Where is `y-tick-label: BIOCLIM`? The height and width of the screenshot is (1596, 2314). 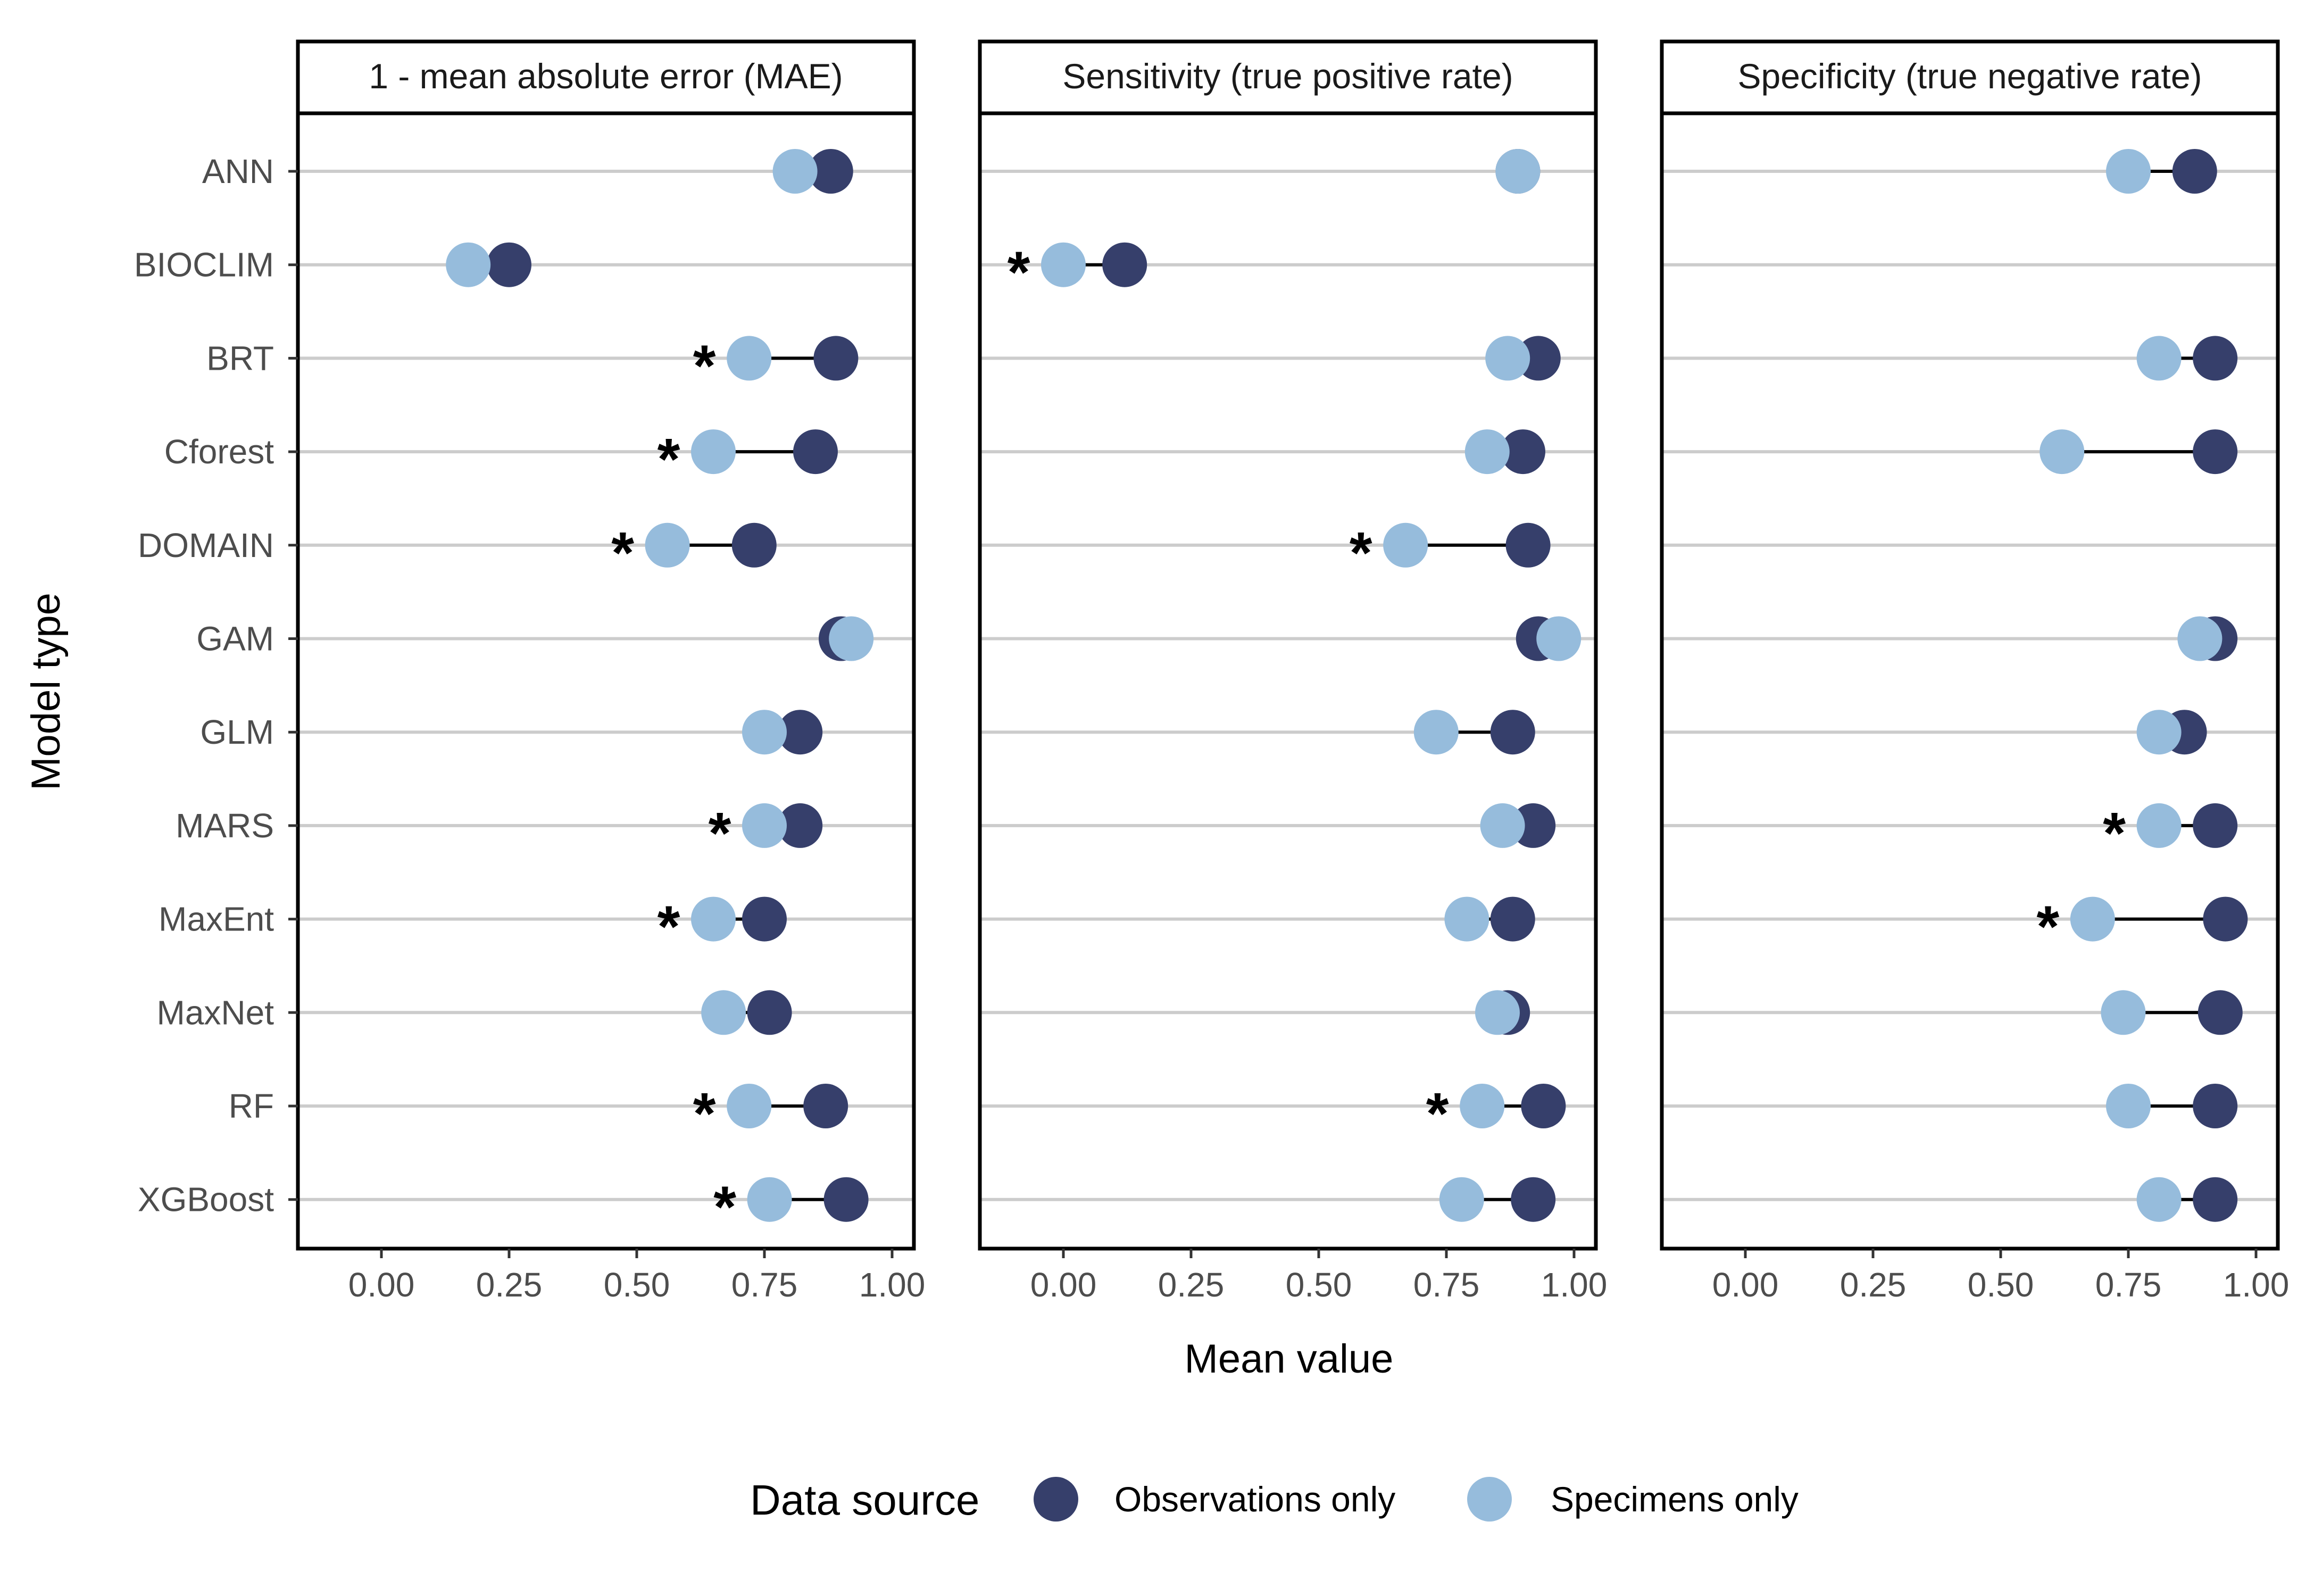 y-tick-label: BIOCLIM is located at coordinates (204, 265).